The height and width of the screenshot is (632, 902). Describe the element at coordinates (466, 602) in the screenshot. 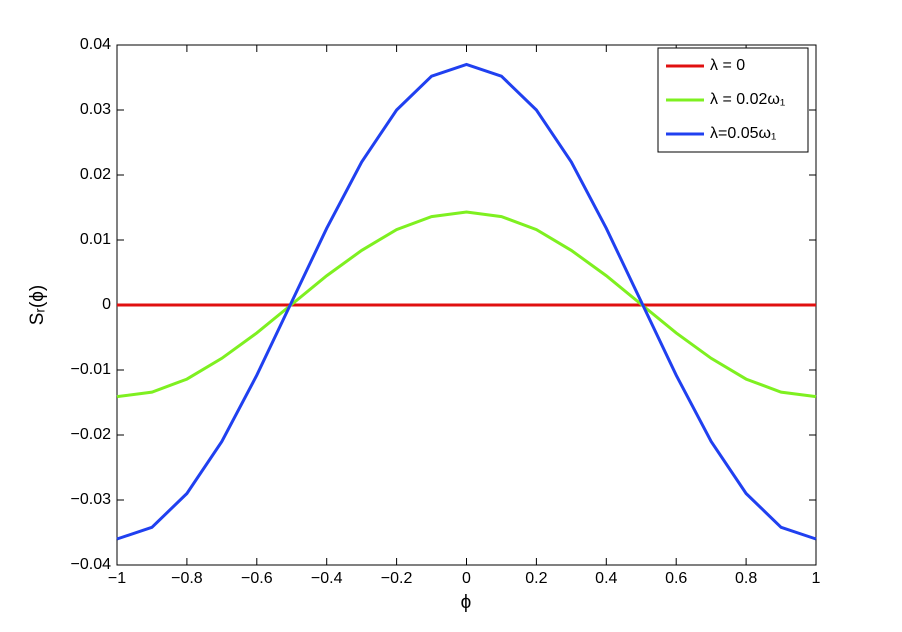

I see `x-axis-label: ϕ` at that location.